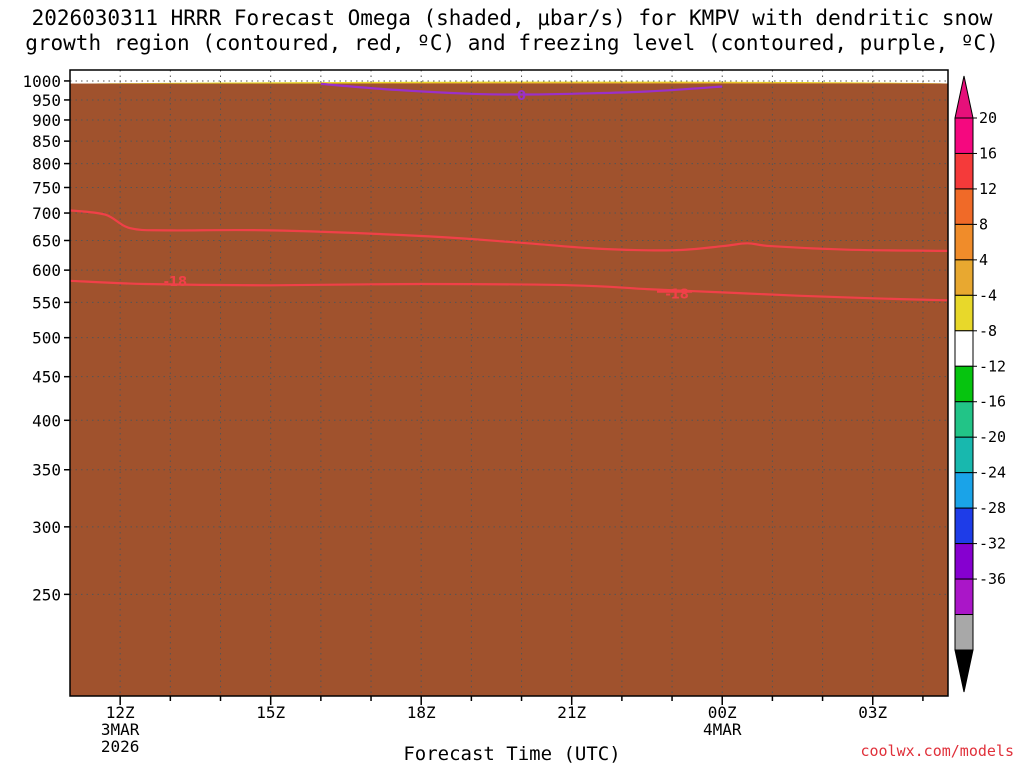 The width and height of the screenshot is (1024, 768). Describe the element at coordinates (983, 224) in the screenshot. I see `colorbar-label-3: 8` at that location.